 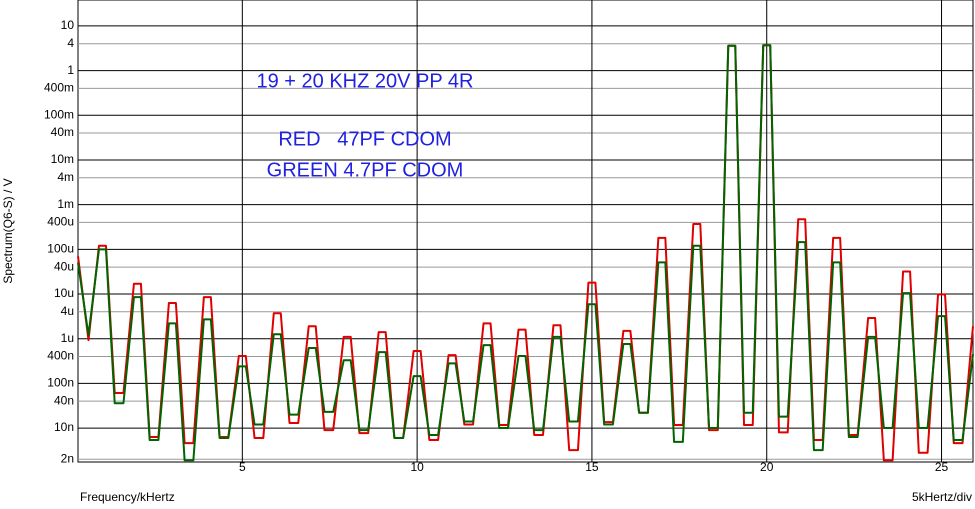 What do you see at coordinates (68, 25) in the screenshot?
I see `y-tick-label: 10` at bounding box center [68, 25].